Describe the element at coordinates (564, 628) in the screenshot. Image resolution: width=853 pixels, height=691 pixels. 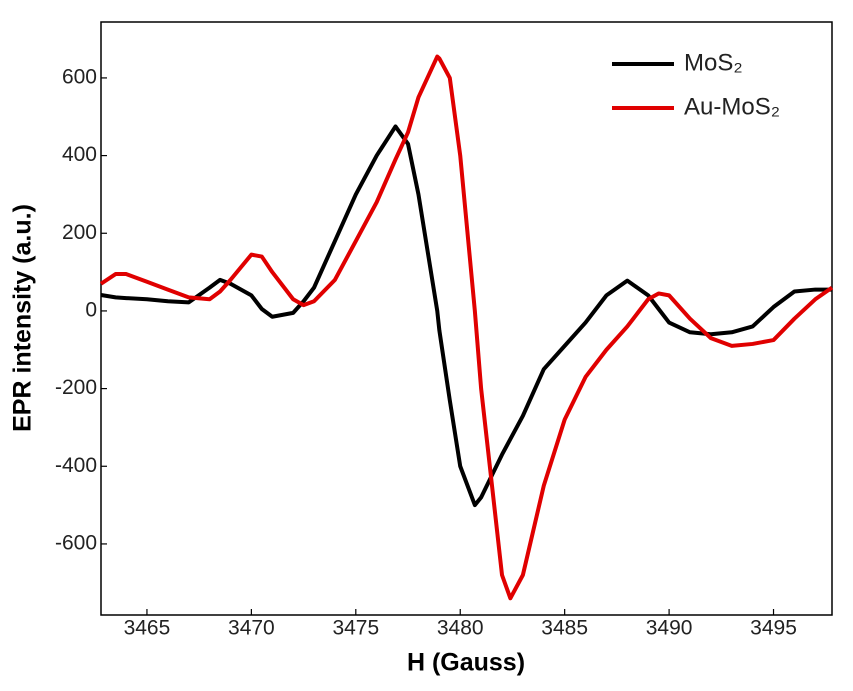
I see `x-tick-label: 3485` at that location.